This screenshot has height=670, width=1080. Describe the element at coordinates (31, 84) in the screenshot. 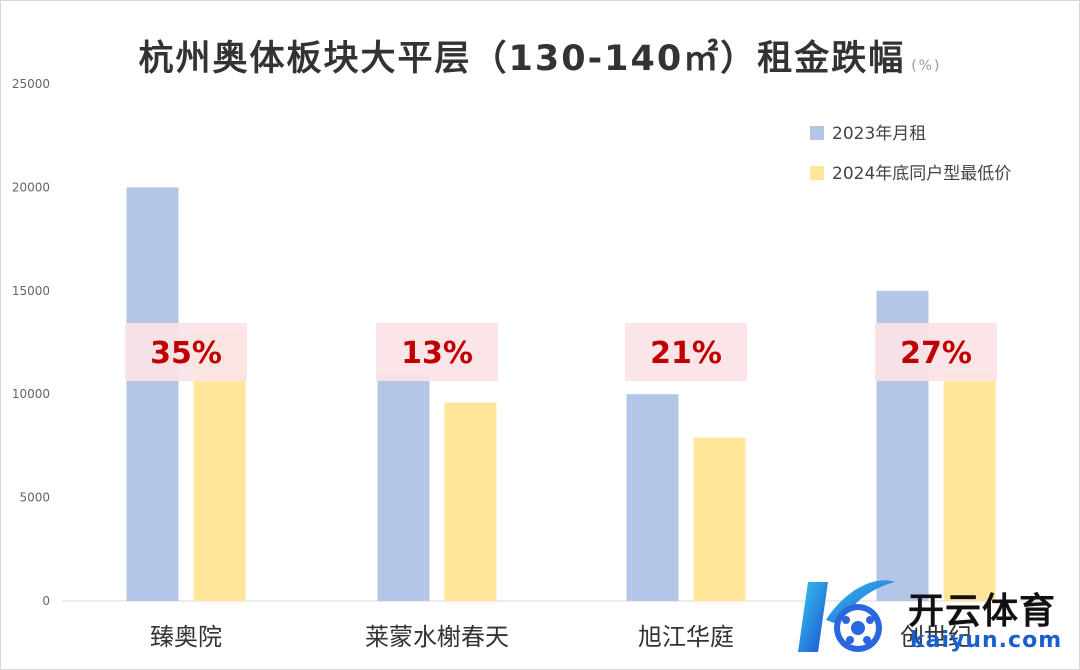

I see `y-tick-label: 25000` at that location.